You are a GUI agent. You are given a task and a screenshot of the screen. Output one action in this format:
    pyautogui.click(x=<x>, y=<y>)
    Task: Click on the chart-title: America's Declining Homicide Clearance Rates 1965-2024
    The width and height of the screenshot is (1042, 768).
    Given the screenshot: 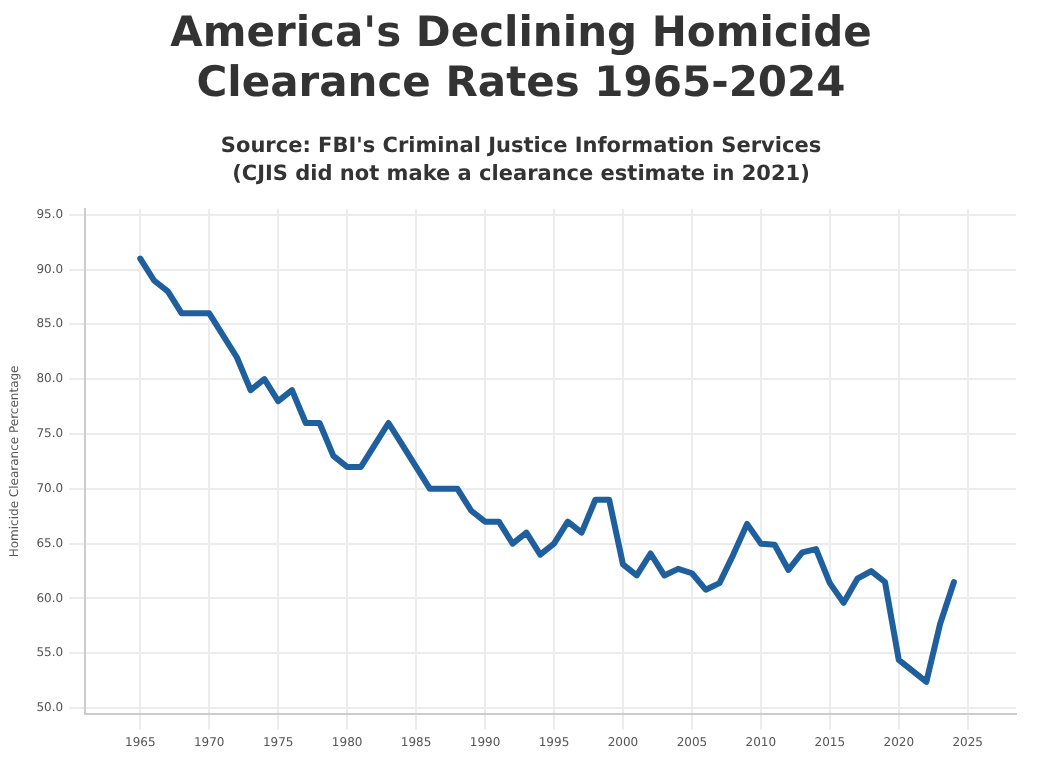 What is the action you would take?
    pyautogui.click(x=521, y=58)
    